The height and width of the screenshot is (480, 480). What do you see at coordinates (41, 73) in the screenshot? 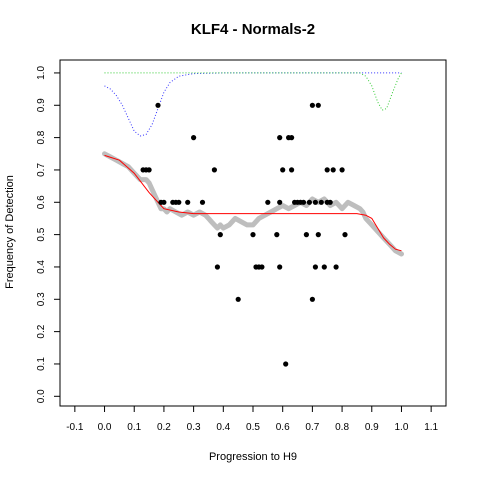
I see `y-tick-label: 1.0` at bounding box center [41, 73].